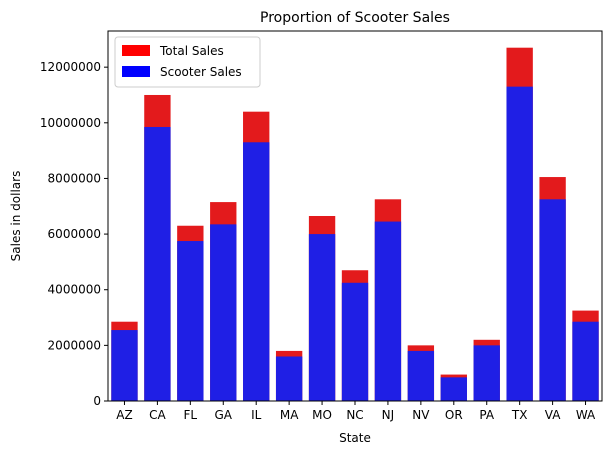 Image resolution: width=615 pixels, height=455 pixels. Describe the element at coordinates (201, 72) in the screenshot. I see `legend-label-scooter: Scooter Sales` at that location.